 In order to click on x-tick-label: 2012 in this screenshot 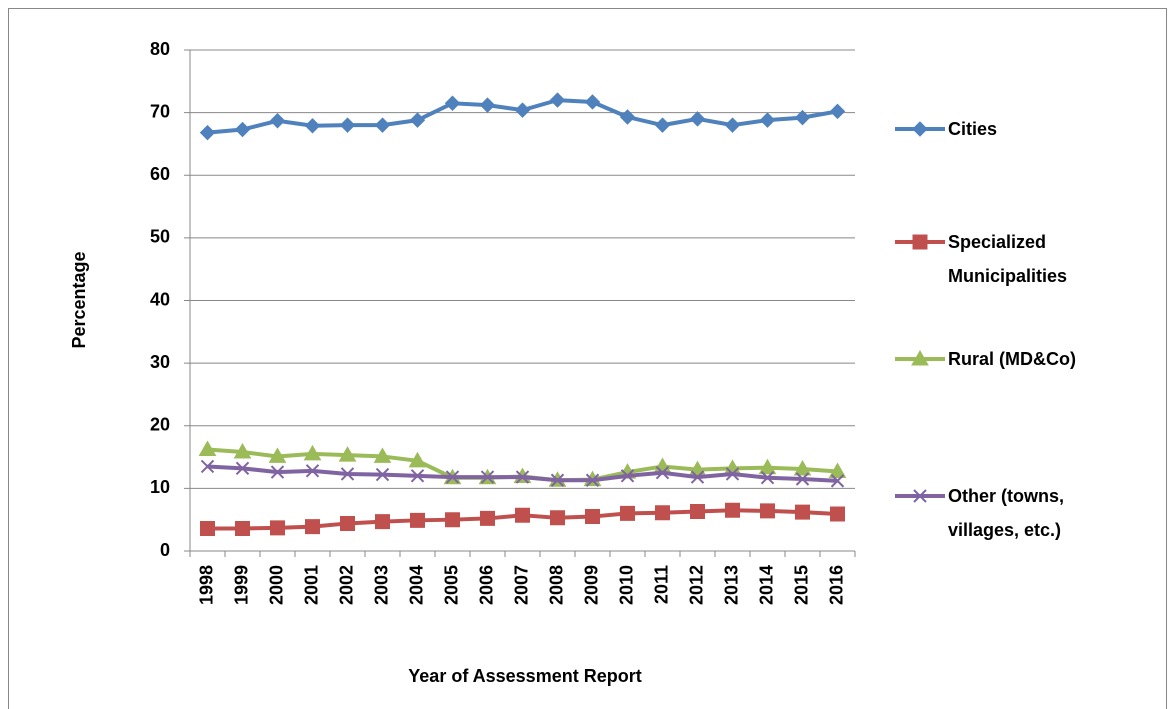, I will do `click(696, 585)`.